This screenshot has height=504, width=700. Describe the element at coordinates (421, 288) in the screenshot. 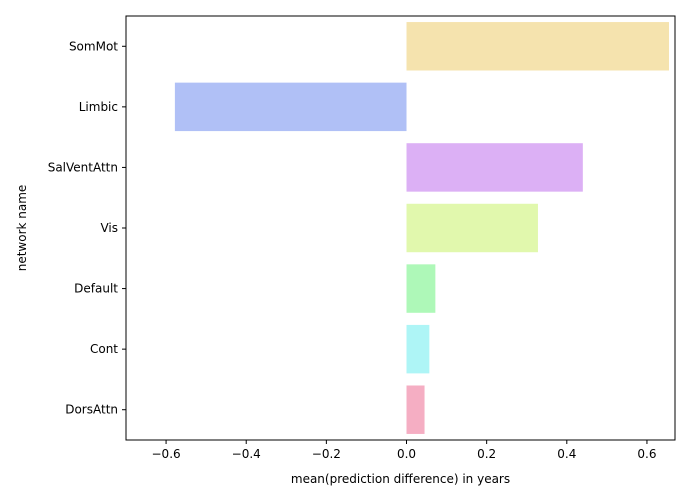

I see `bar-default` at that location.